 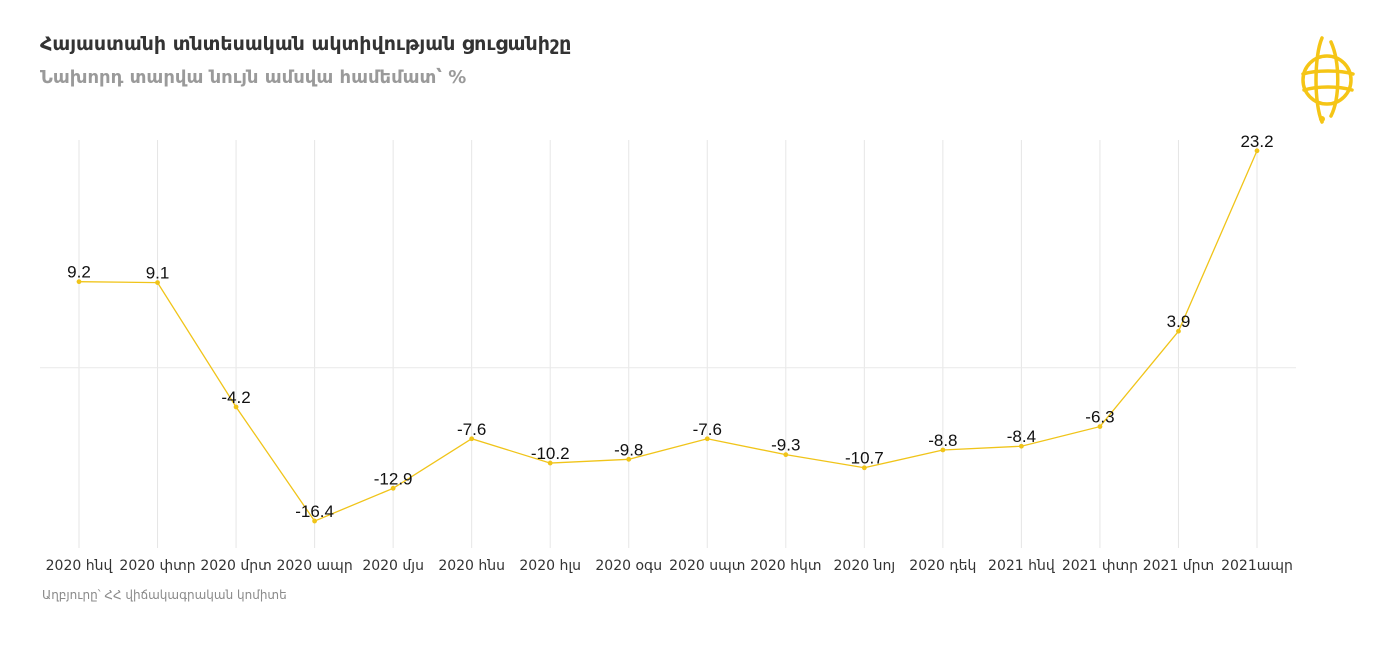 I want to click on x-tick-label: 2020 օգս, so click(x=628, y=566).